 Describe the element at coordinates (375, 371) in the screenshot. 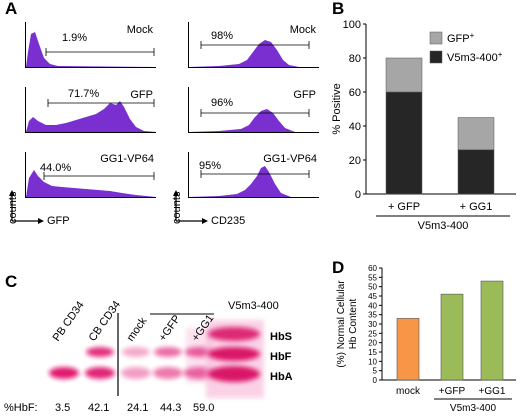

I see `y-tick-label: 5` at that location.